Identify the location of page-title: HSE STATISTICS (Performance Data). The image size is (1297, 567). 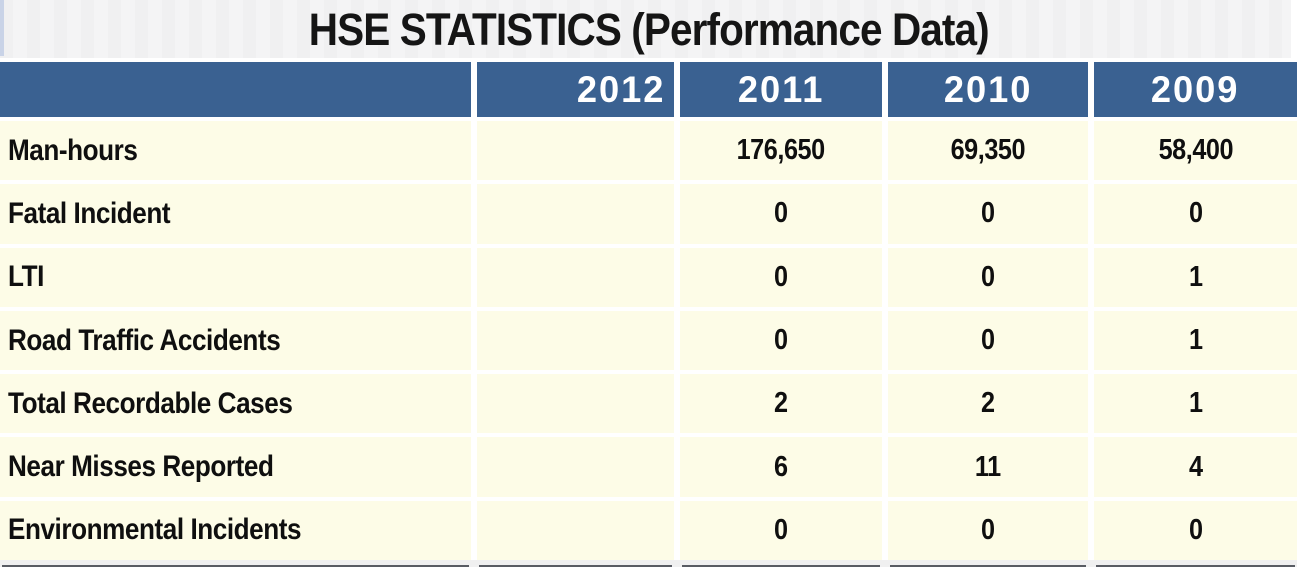
(649, 29).